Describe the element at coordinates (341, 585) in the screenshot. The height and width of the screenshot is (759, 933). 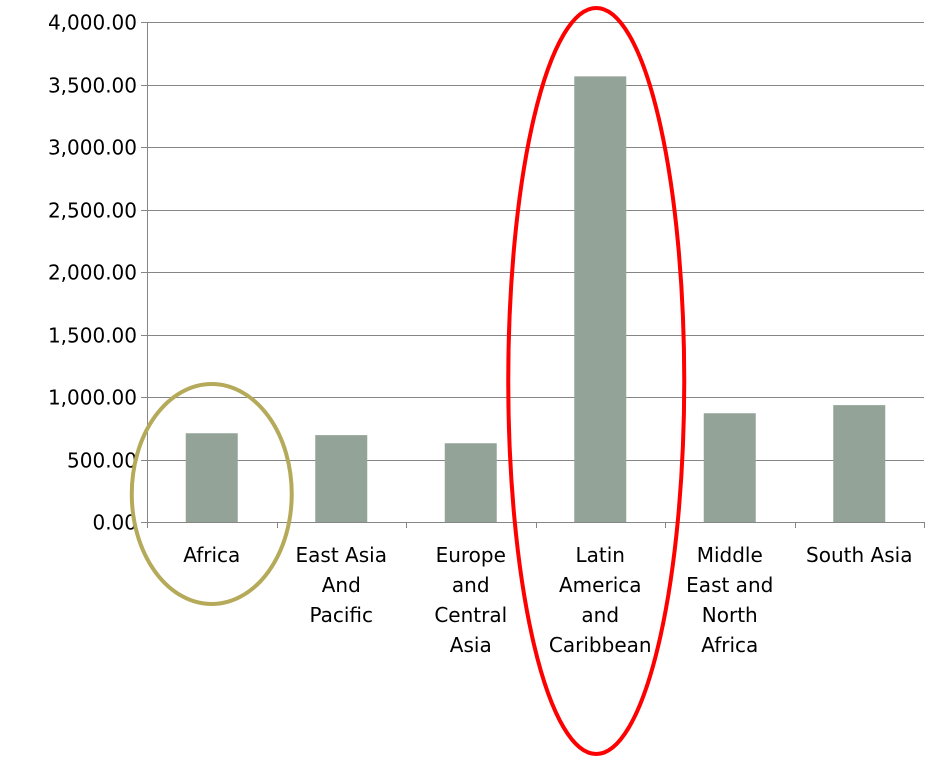
I see `x-category-label: And` at that location.